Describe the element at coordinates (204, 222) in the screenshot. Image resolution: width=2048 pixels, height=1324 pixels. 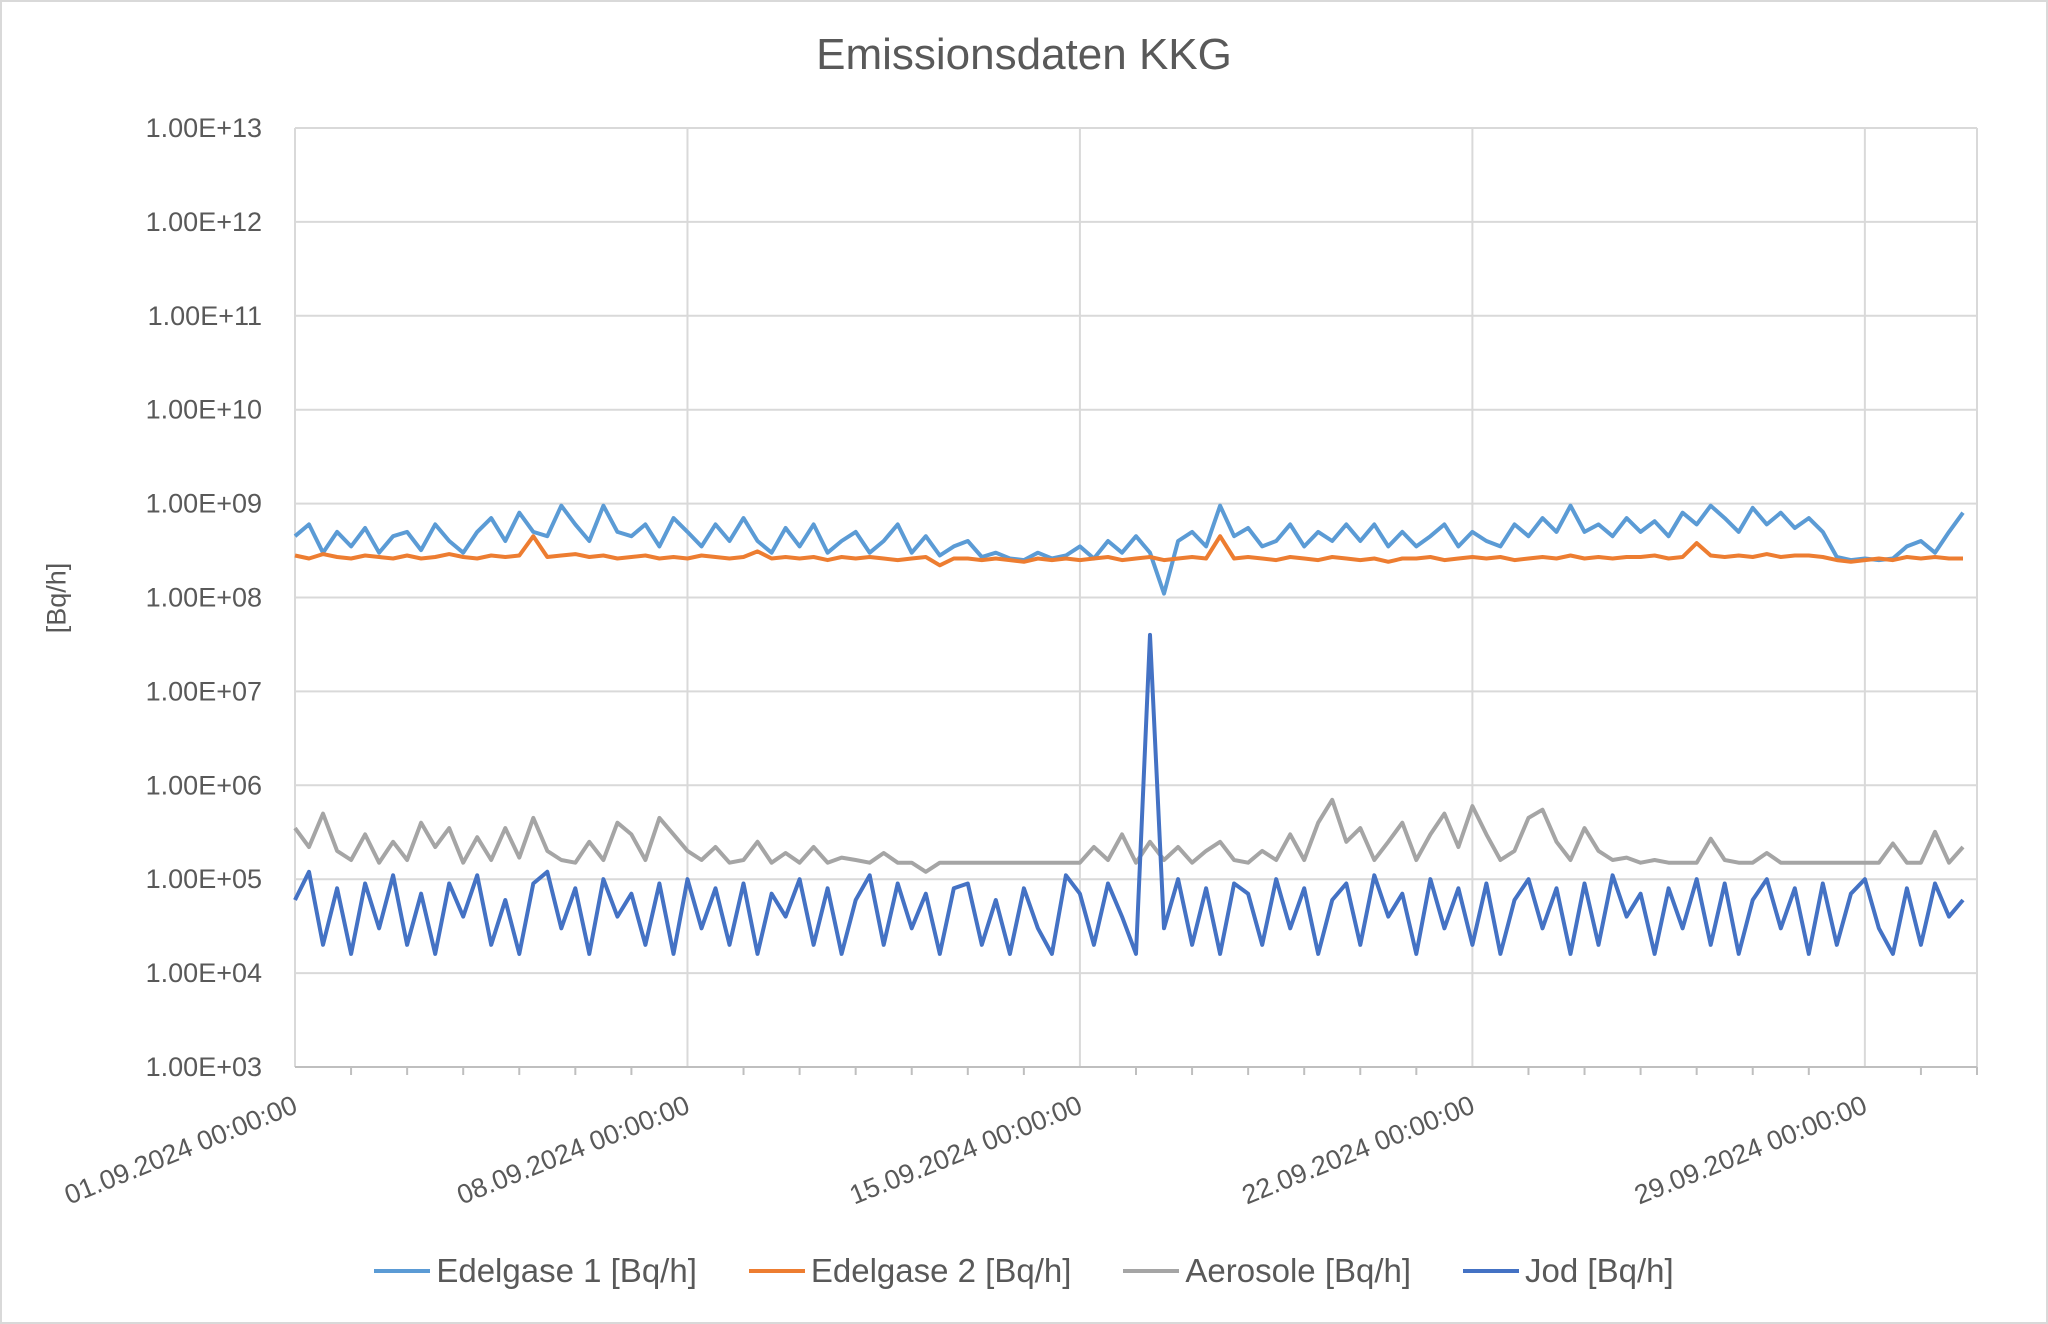
I see `y-tick-label: 1.00E+12` at that location.